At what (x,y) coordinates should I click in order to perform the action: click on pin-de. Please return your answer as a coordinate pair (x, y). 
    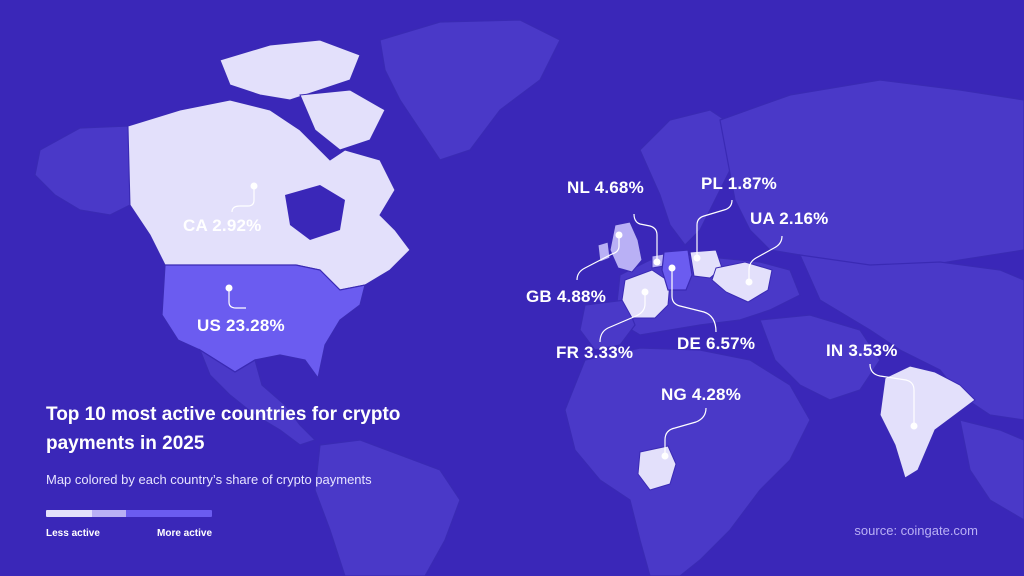
    Looking at the image, I should click on (672, 268).